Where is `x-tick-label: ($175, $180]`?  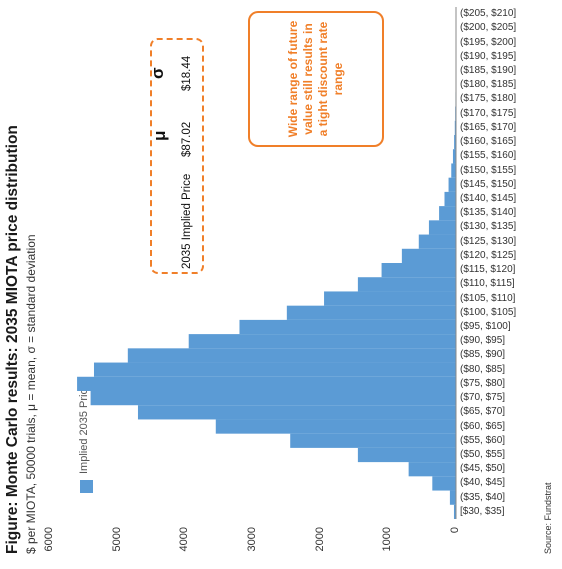
x-tick-label: ($175, $180] is located at coordinates (488, 99).